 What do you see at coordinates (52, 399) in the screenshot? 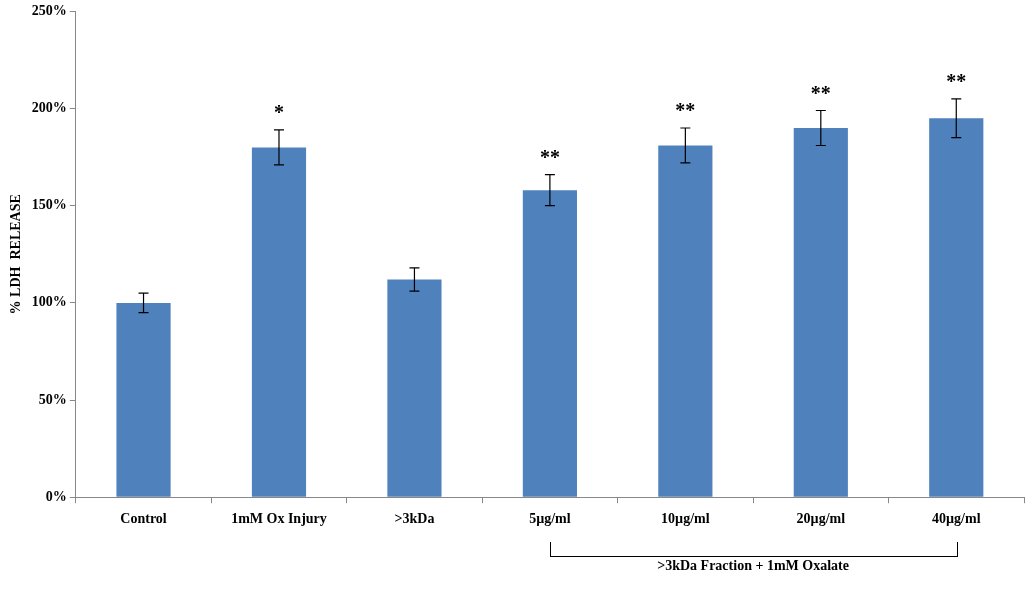
I see `y-tick-label: 50%` at bounding box center [52, 399].